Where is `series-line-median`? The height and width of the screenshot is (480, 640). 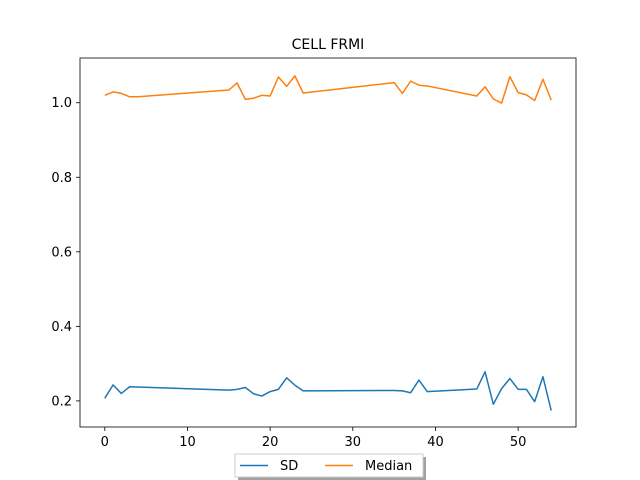
series-line-median is located at coordinates (328, 89).